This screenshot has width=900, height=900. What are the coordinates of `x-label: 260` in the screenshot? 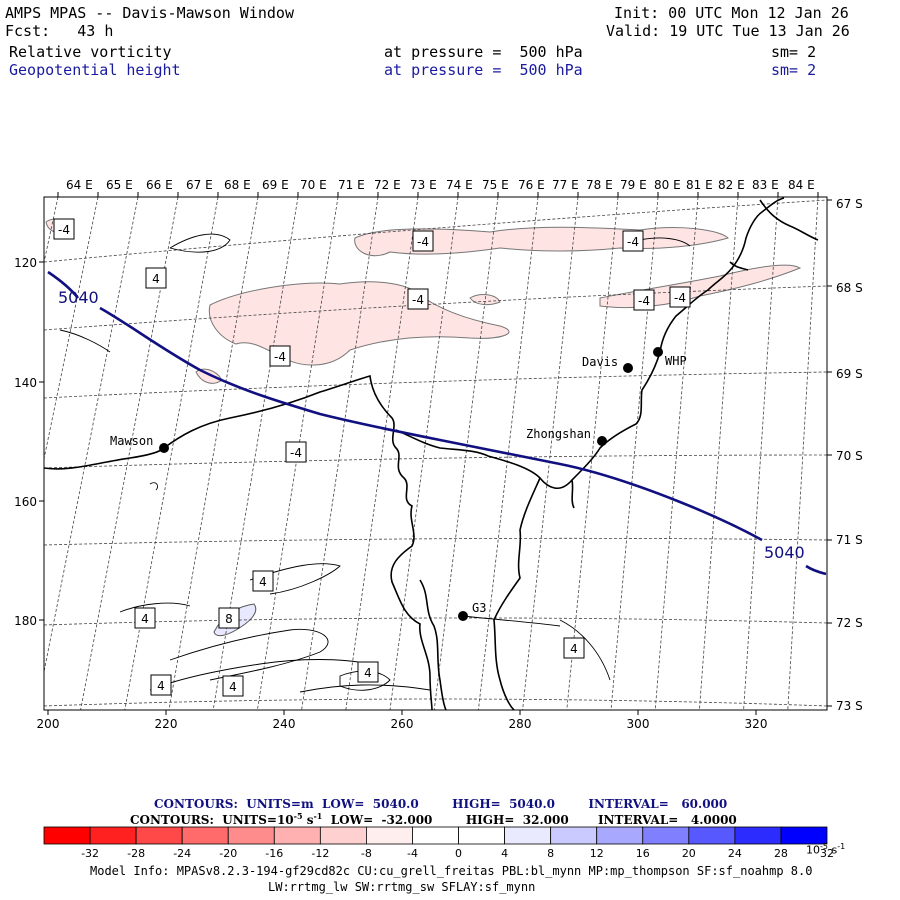 It's located at (402, 724).